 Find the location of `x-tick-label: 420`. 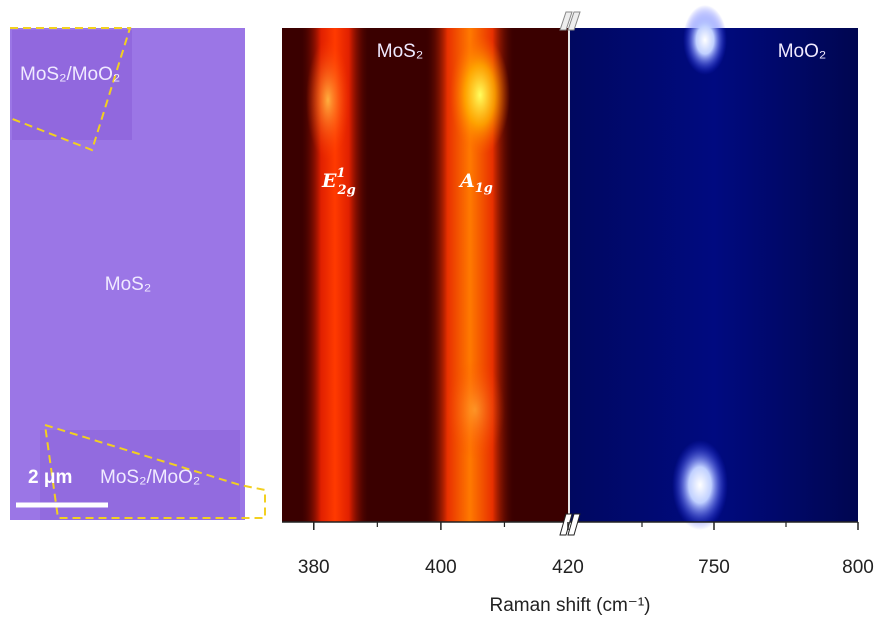

x-tick-label: 420 is located at coordinates (568, 567).